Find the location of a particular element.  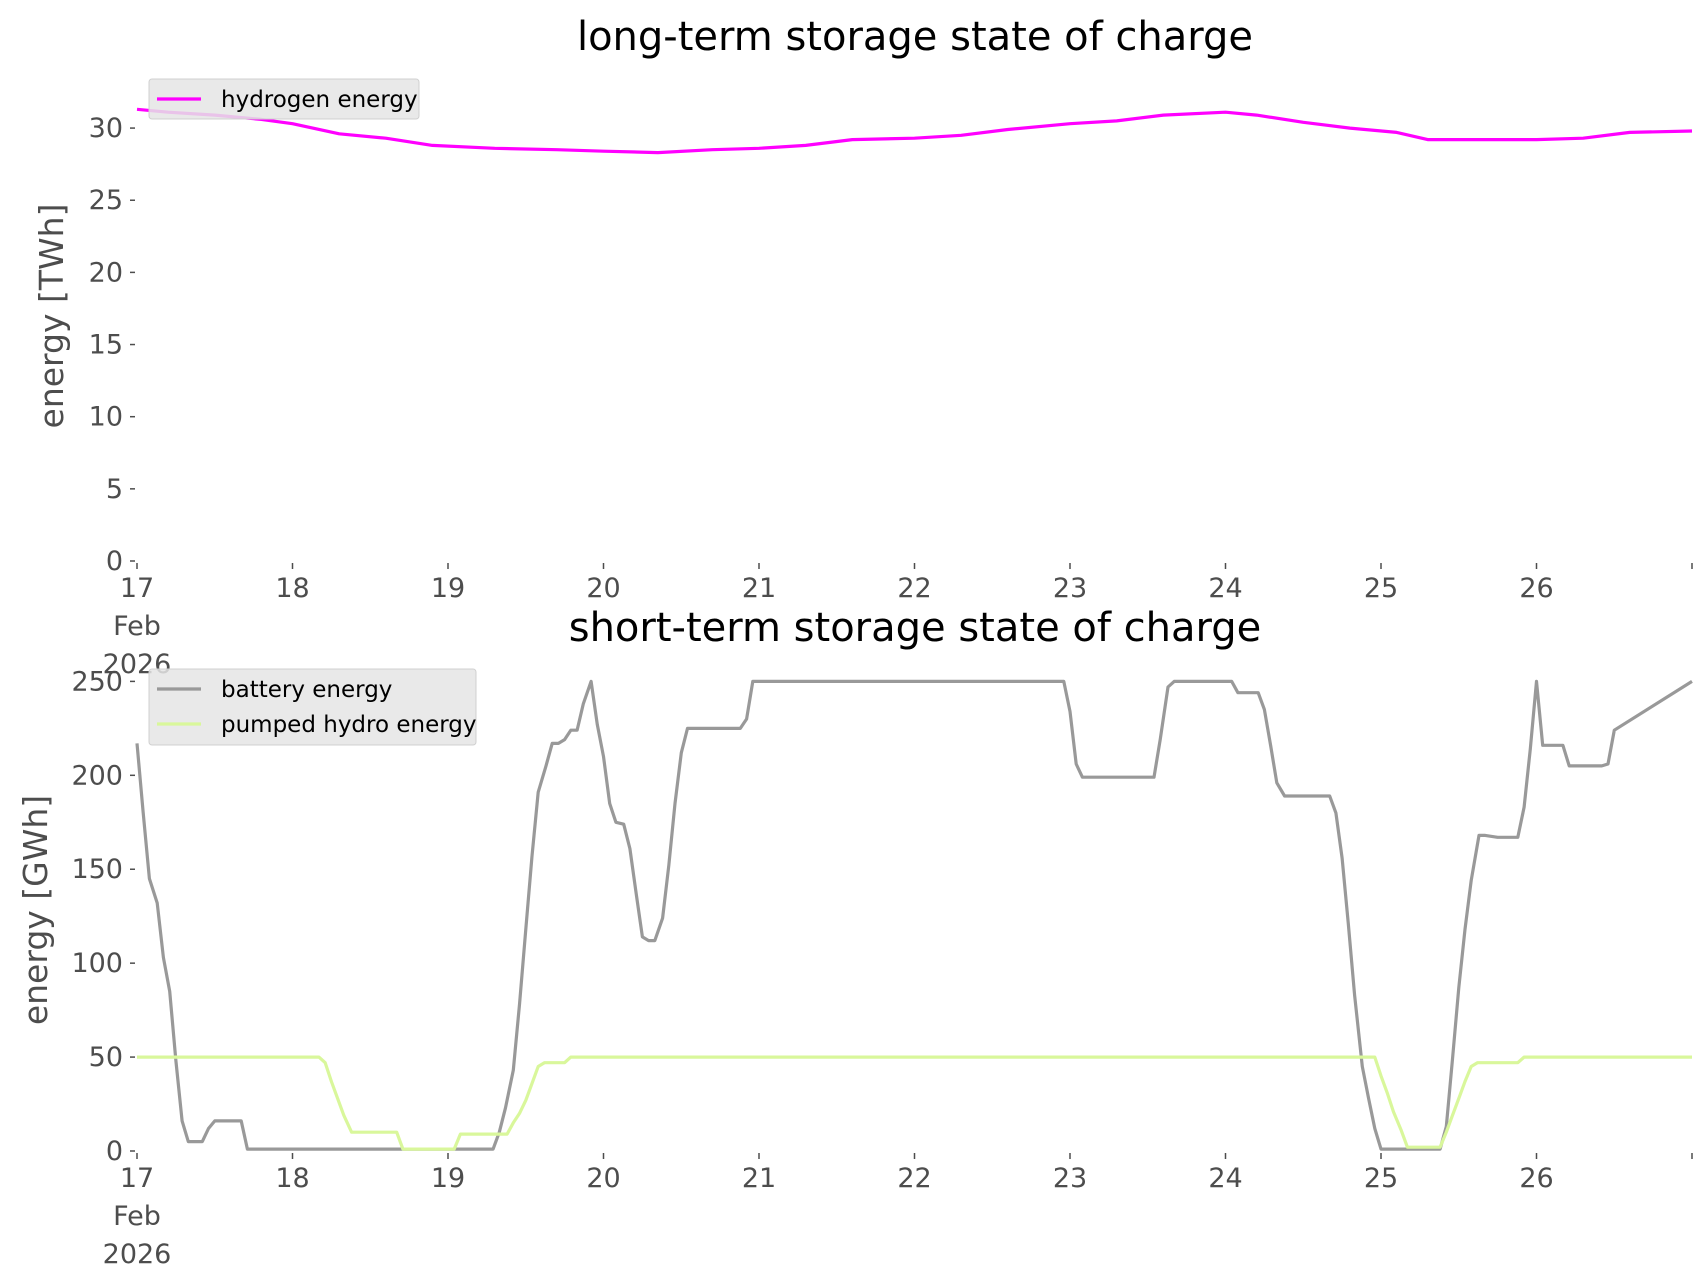

long-term-x-tick-label: 25 is located at coordinates (1381, 588).